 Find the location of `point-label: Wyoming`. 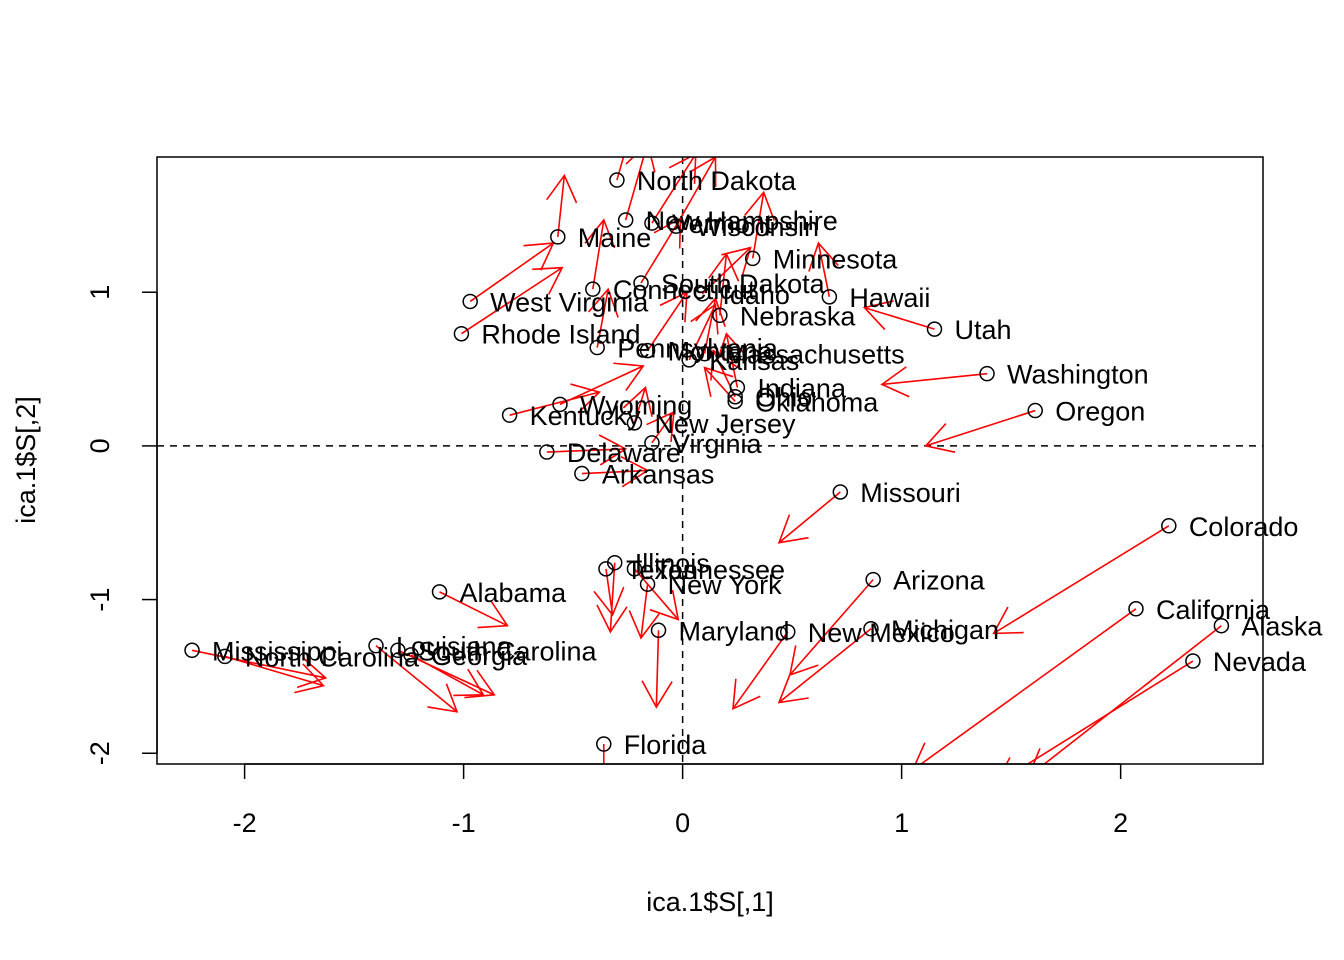

point-label: Wyoming is located at coordinates (636, 405).